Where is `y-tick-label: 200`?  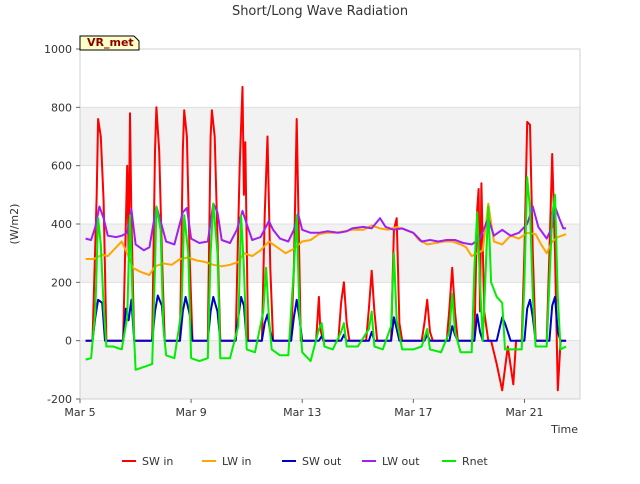
y-tick-label: 200 is located at coordinates (61, 282).